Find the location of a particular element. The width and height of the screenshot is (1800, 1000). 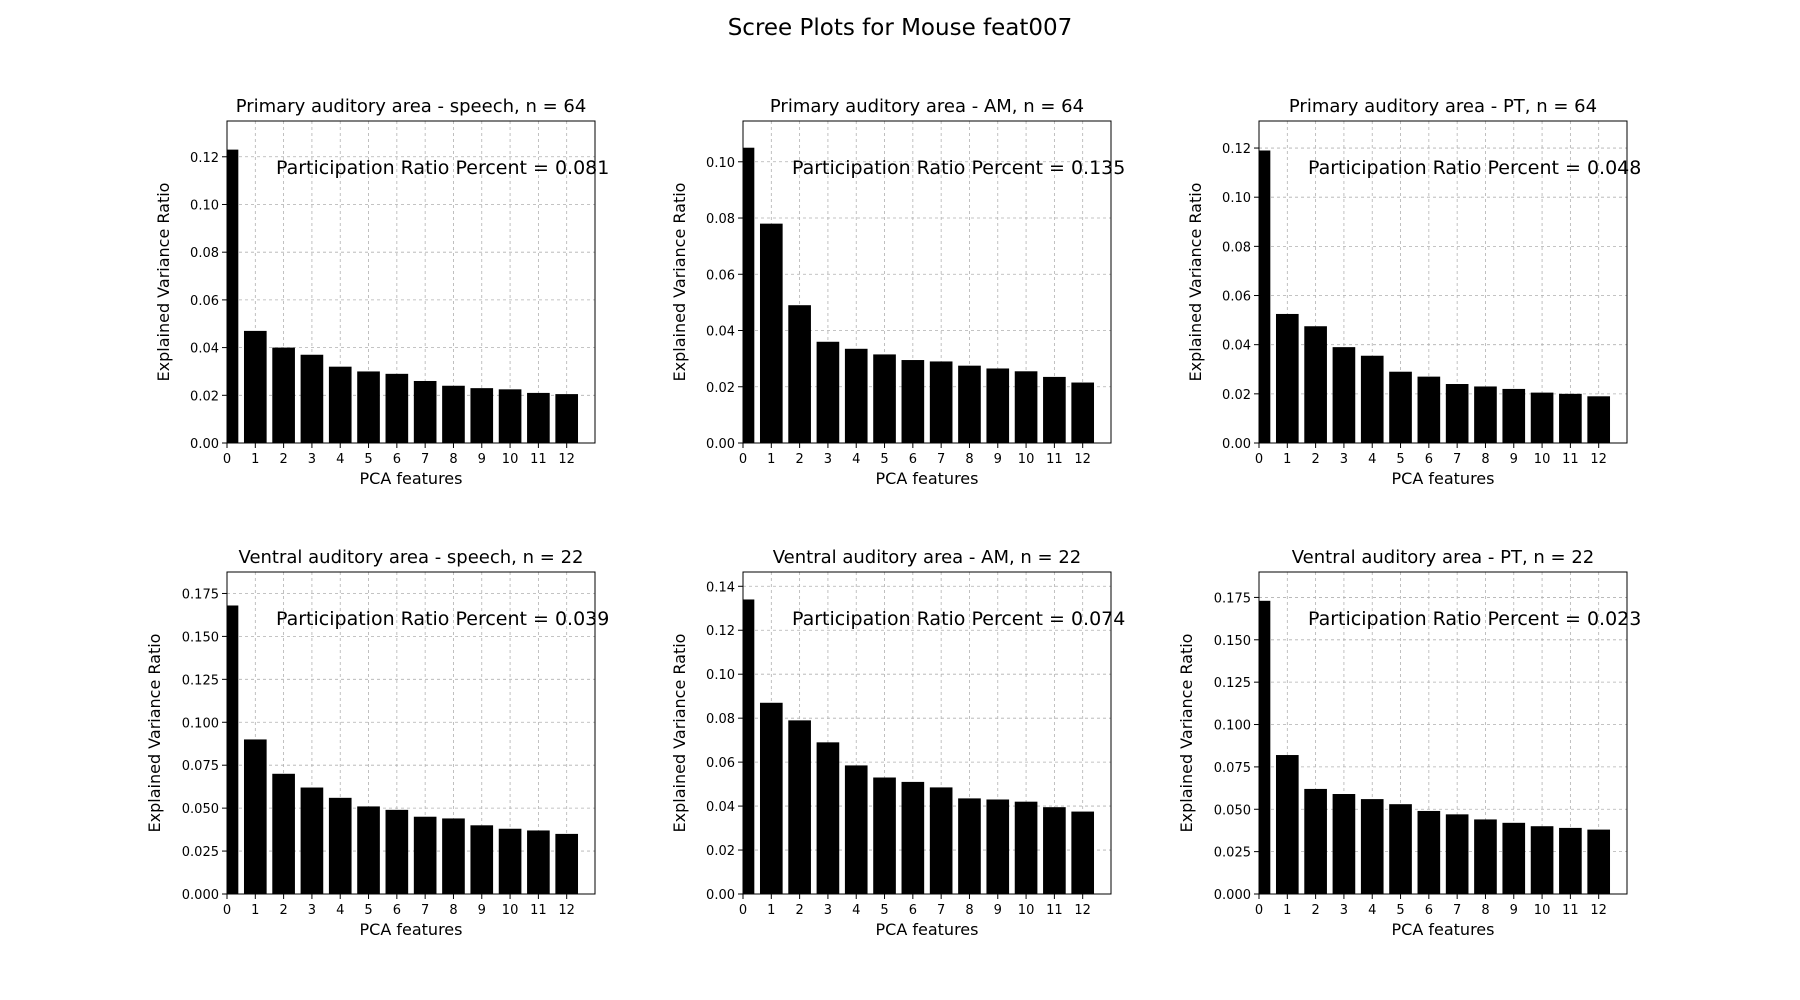

subplot-title: Ventral auditory area - AM, n = 22 is located at coordinates (927, 557).